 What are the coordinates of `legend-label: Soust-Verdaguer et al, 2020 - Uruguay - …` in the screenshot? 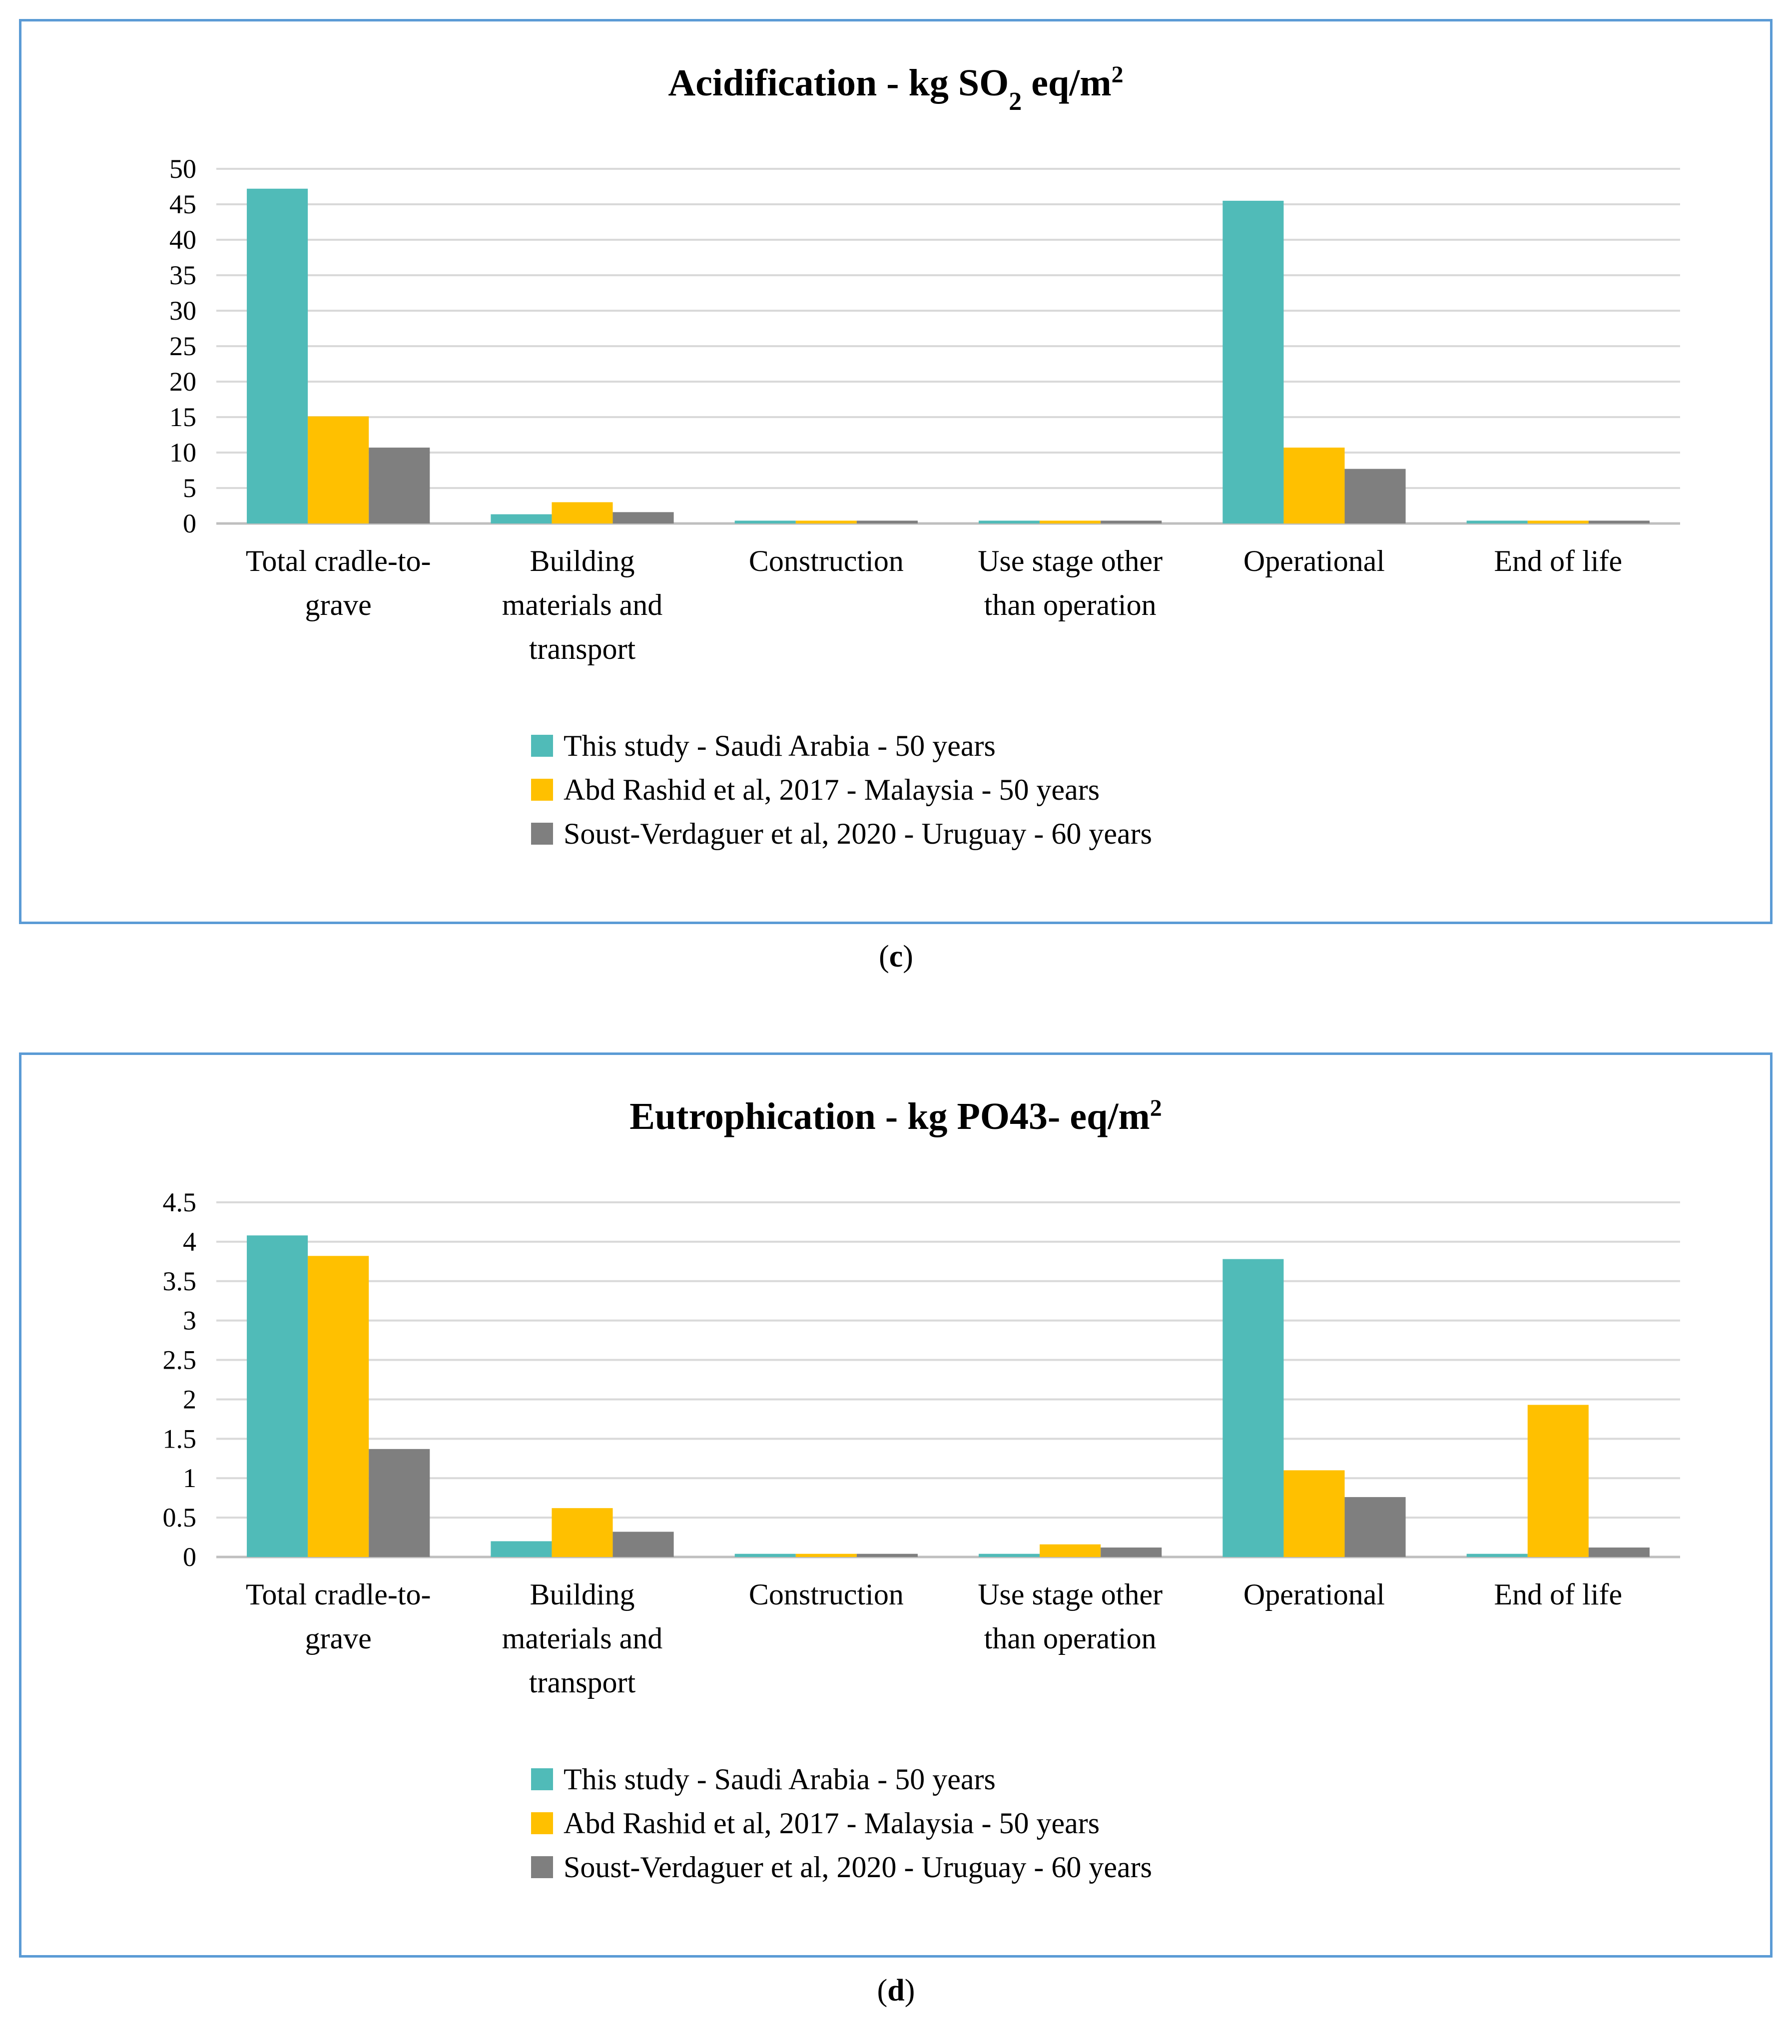 It's located at (858, 833).